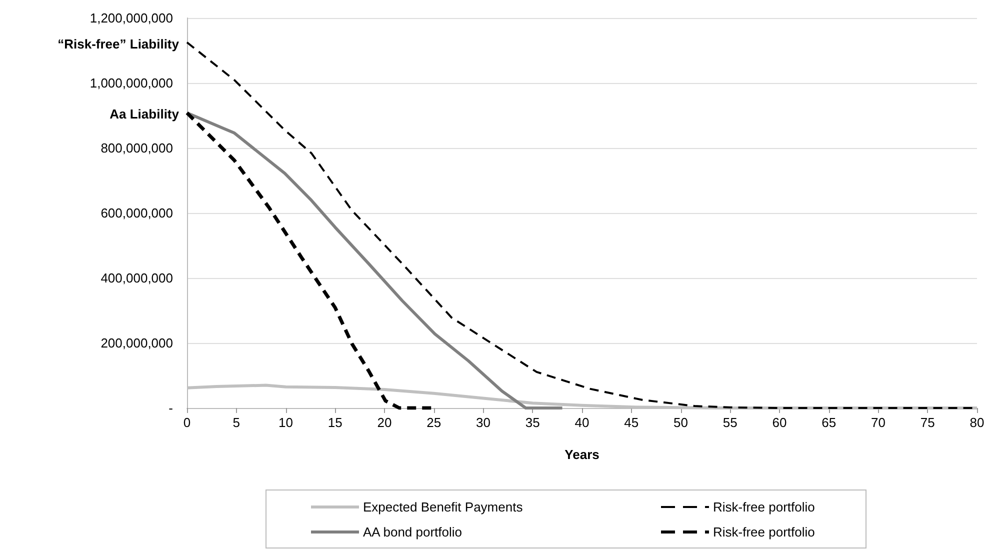 The width and height of the screenshot is (997, 558). I want to click on x-tick-label: 70, so click(878, 422).